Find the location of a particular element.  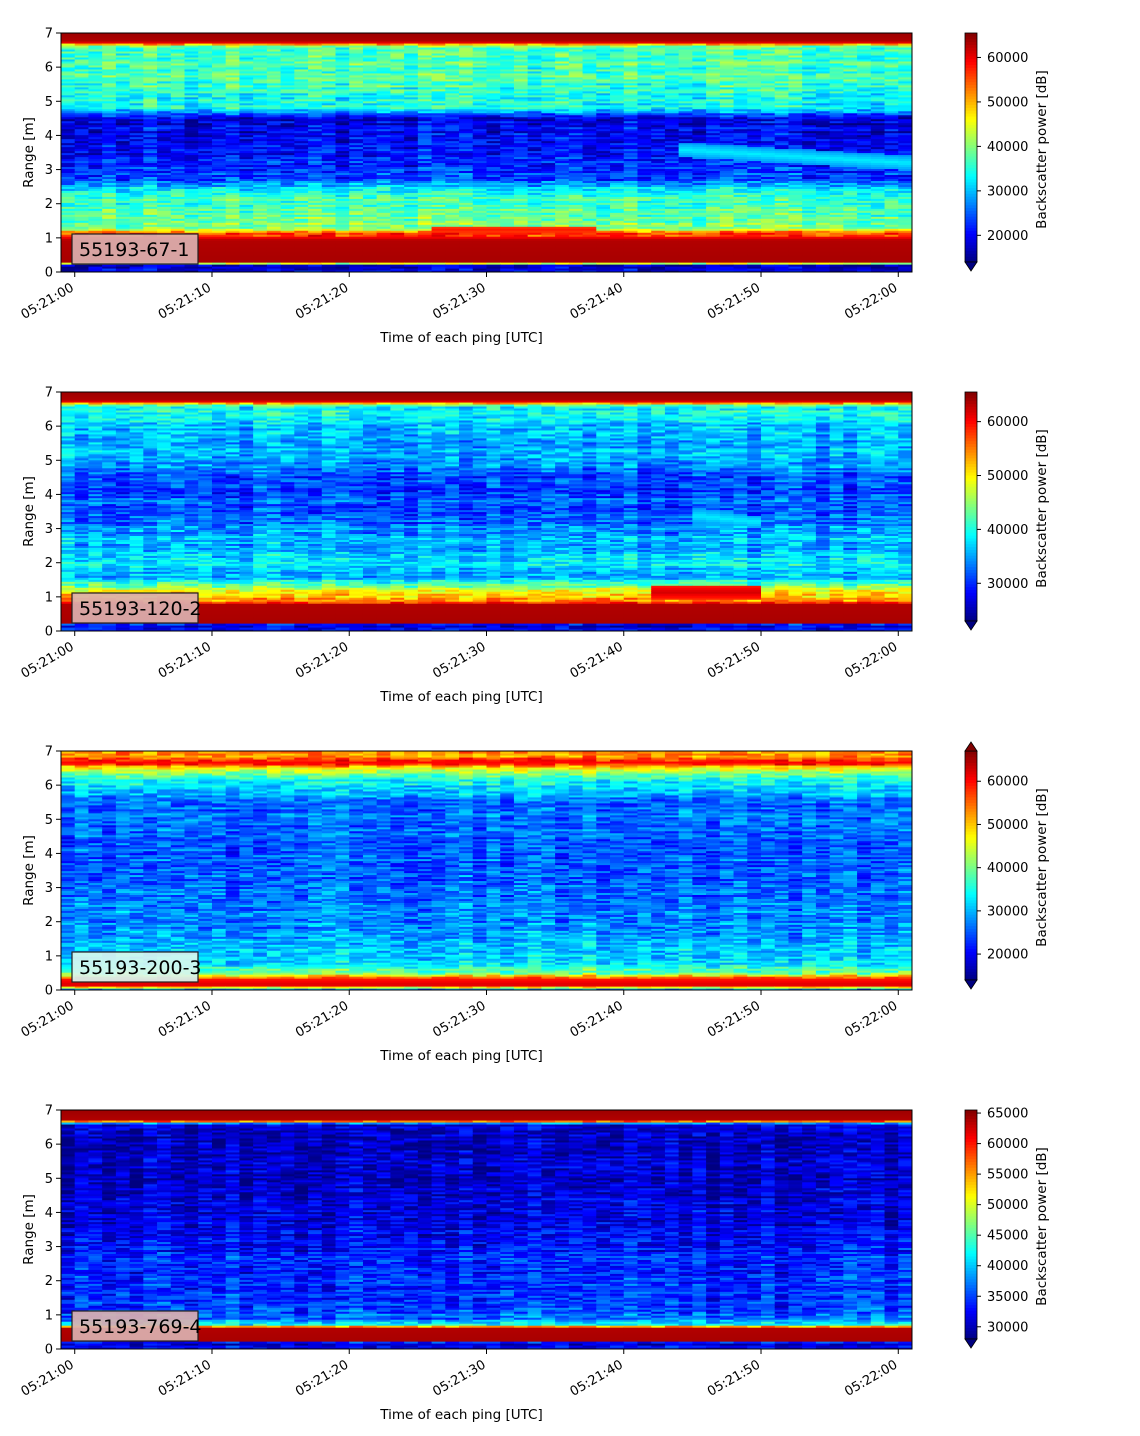

colorbar-extend-max is located at coordinates (971, 746).